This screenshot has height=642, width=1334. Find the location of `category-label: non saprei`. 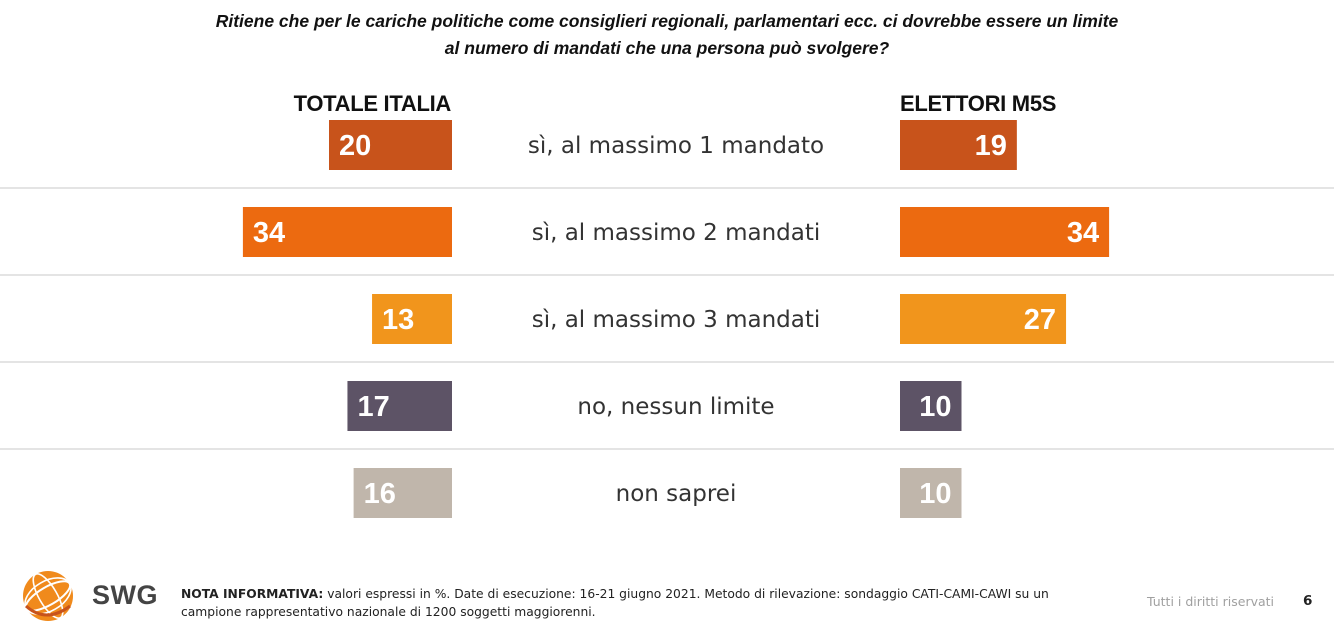

category-label: non saprei is located at coordinates (676, 494).